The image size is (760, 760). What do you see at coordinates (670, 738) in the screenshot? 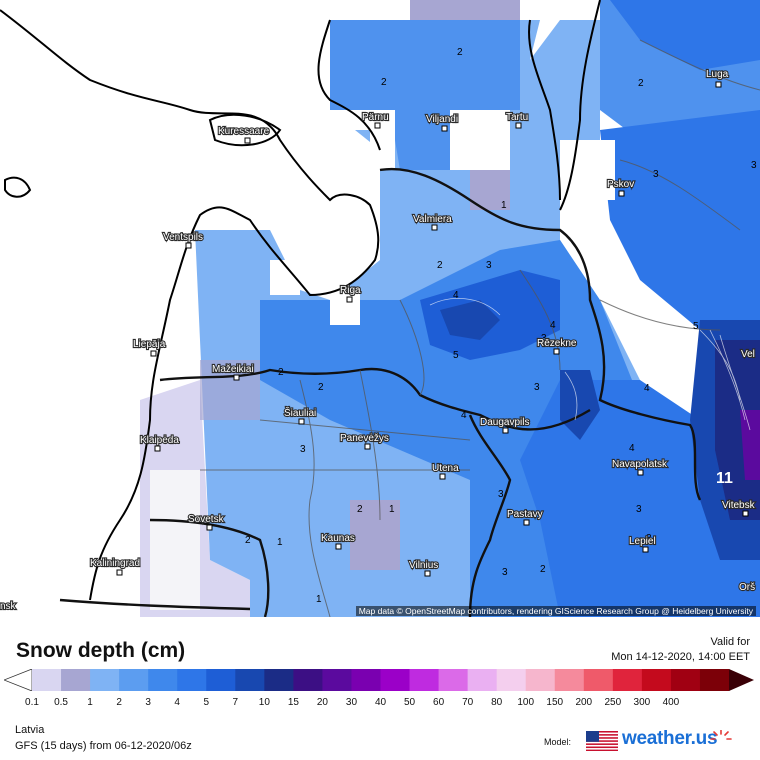
I see `brand-logo: weather.us` at bounding box center [670, 738].